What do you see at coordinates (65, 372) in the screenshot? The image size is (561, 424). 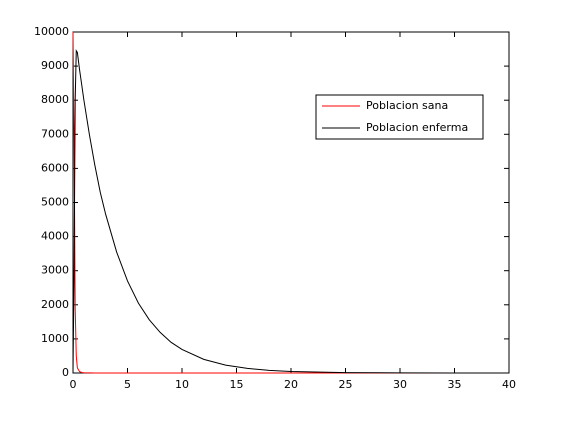 I see `y-tick-label: 0` at bounding box center [65, 372].